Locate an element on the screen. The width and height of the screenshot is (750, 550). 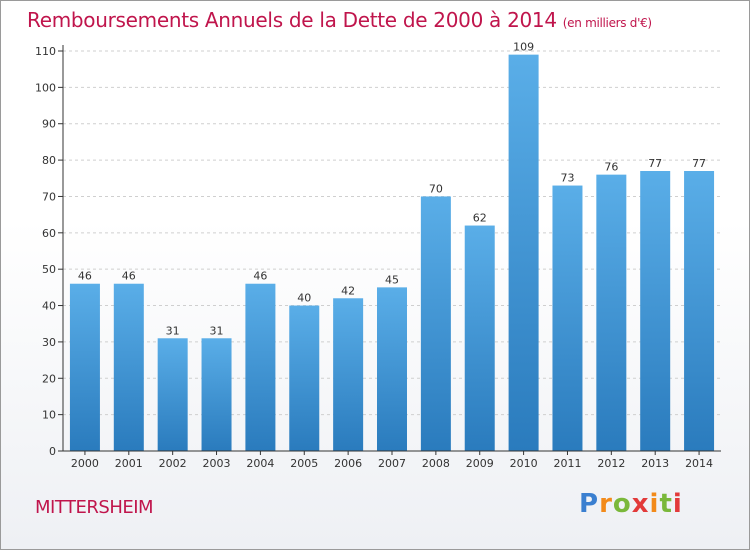
bar-2009 is located at coordinates (479, 338).